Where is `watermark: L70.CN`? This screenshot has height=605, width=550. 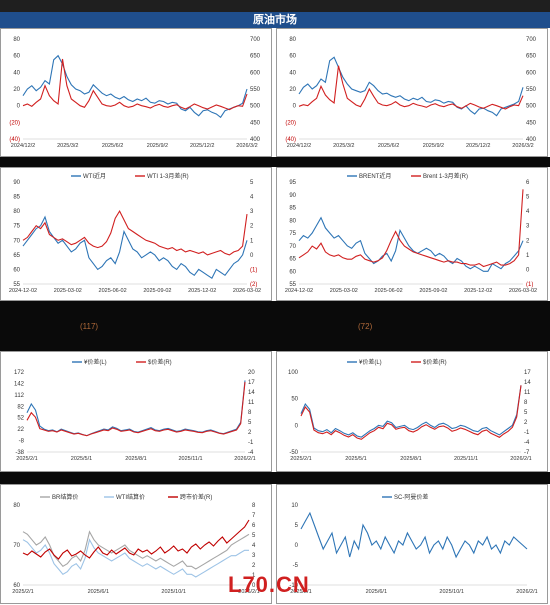 watermark: L70.CN is located at coordinates (269, 584).